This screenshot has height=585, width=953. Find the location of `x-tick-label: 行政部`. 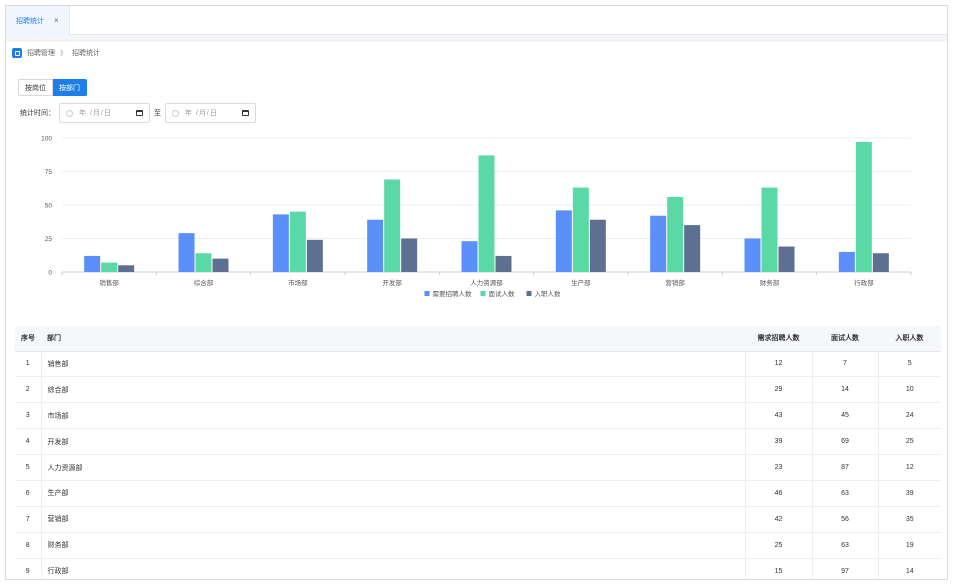

x-tick-label: 行政部 is located at coordinates (864, 282).